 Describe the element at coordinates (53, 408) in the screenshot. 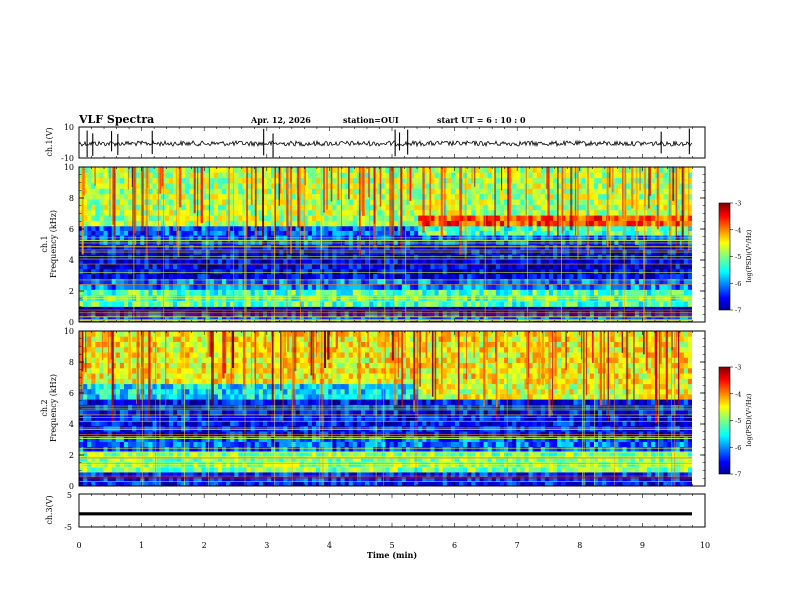

I see `ch2-frequency-label: Frequency (kHz)` at that location.